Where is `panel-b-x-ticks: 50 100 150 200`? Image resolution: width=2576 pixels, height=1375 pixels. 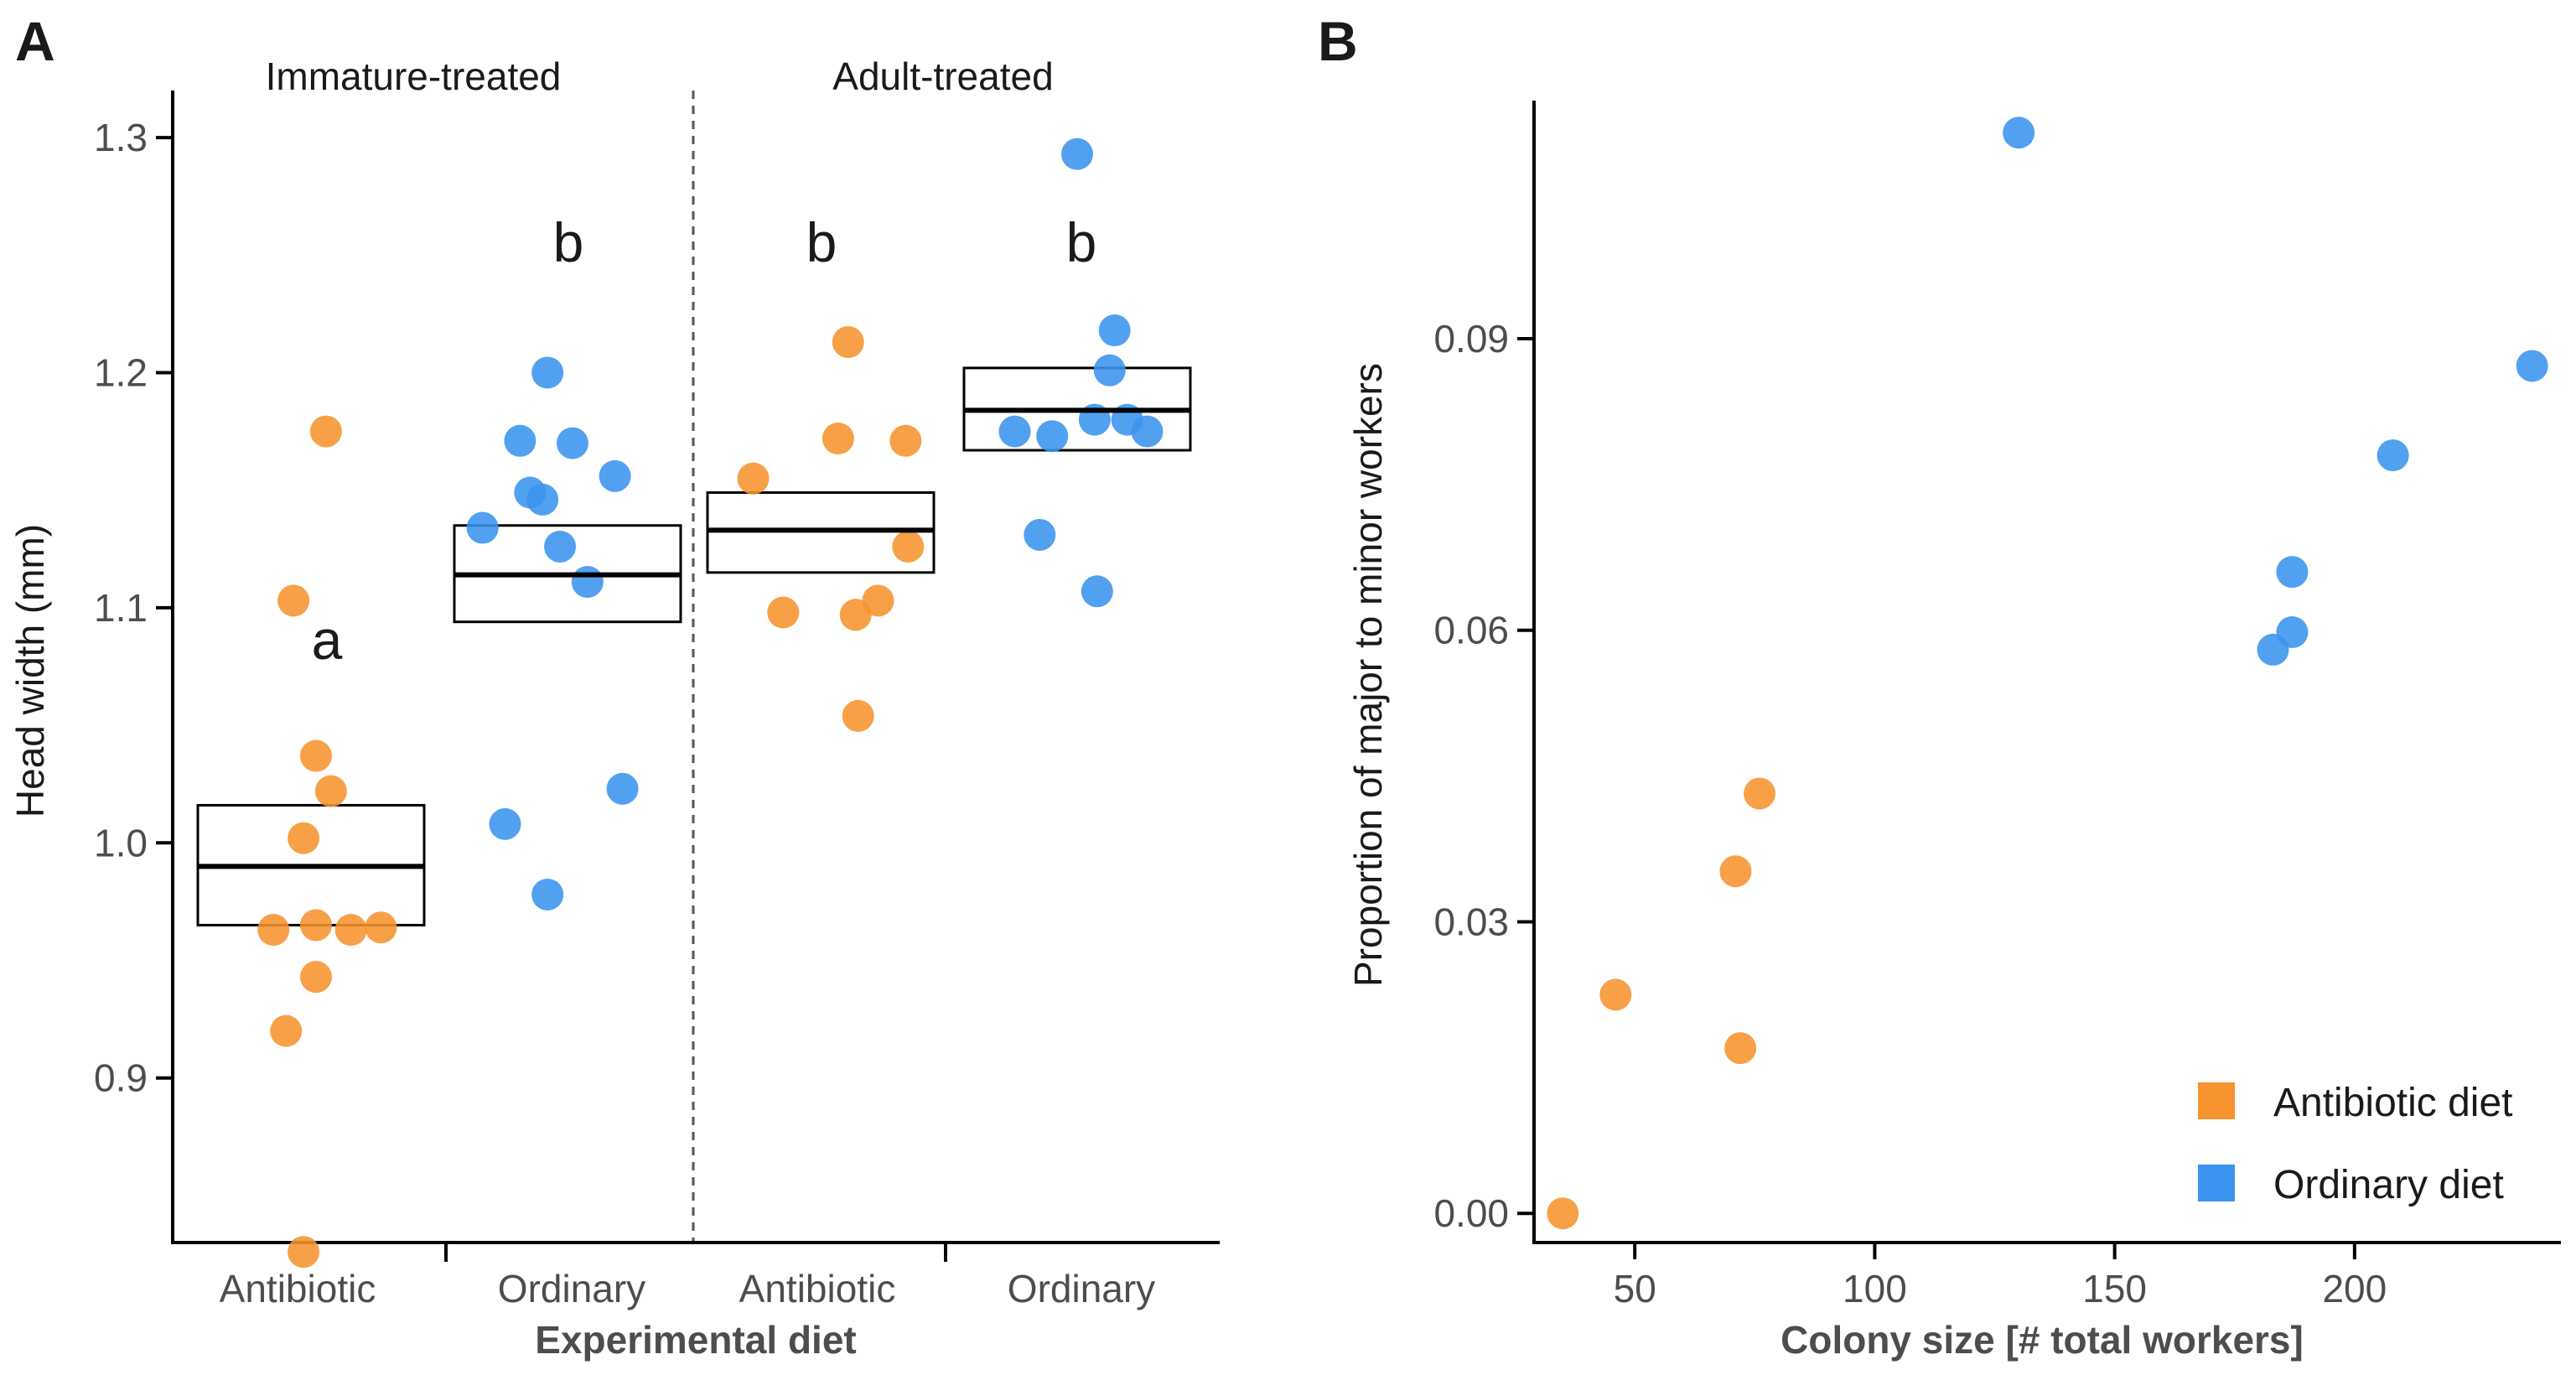 panel-b-x-ticks: 50 100 150 200 is located at coordinates (2000, 1276).